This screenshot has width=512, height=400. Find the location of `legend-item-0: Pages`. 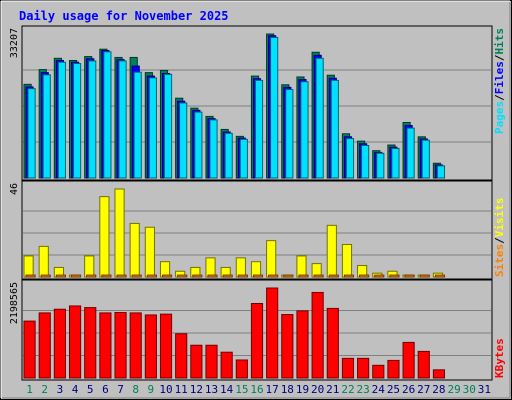

legend-item-0: Pages is located at coordinates (499, 117).